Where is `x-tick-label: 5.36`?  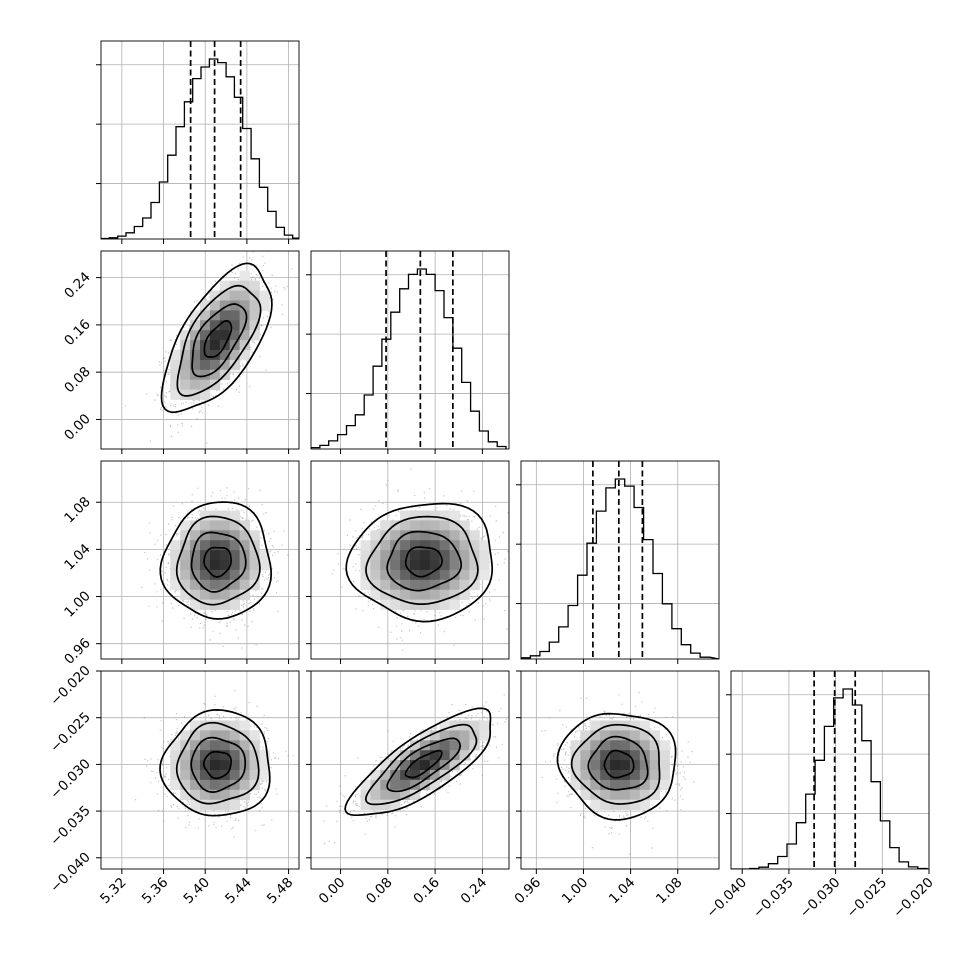 x-tick-label: 5.36 is located at coordinates (155, 891).